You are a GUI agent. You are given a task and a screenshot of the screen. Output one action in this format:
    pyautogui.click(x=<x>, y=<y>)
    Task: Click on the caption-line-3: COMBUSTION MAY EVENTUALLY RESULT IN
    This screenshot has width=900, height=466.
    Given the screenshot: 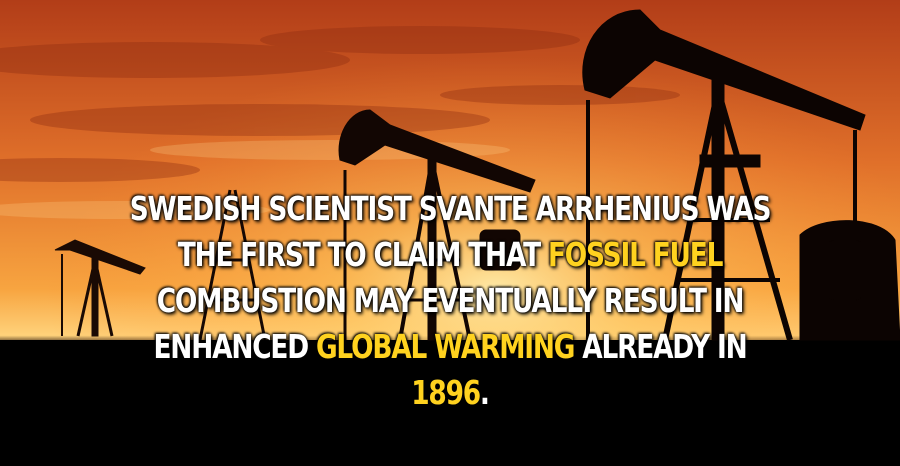 What is the action you would take?
    pyautogui.click(x=450, y=300)
    